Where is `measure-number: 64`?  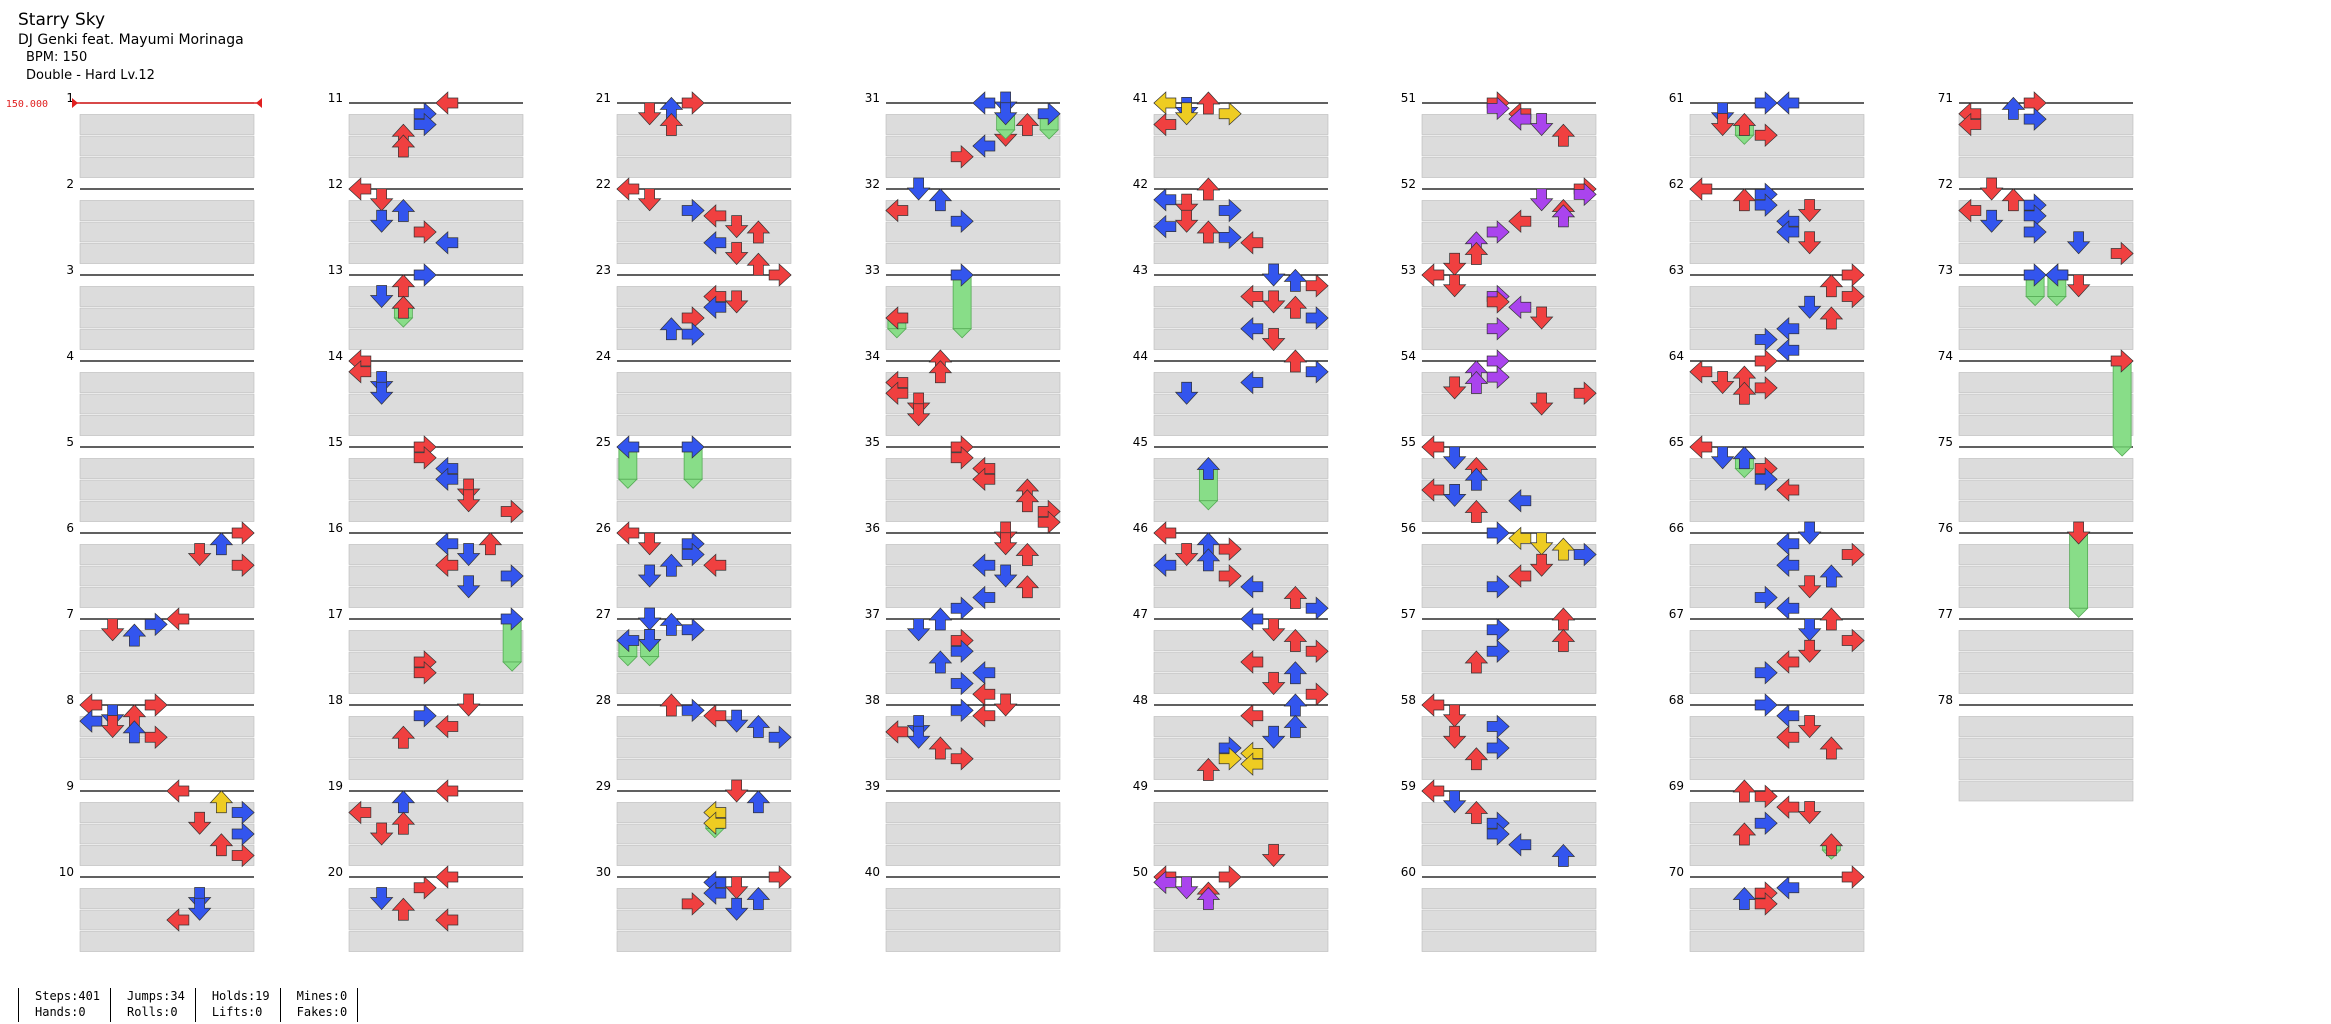 measure-number: 64 is located at coordinates (1676, 356).